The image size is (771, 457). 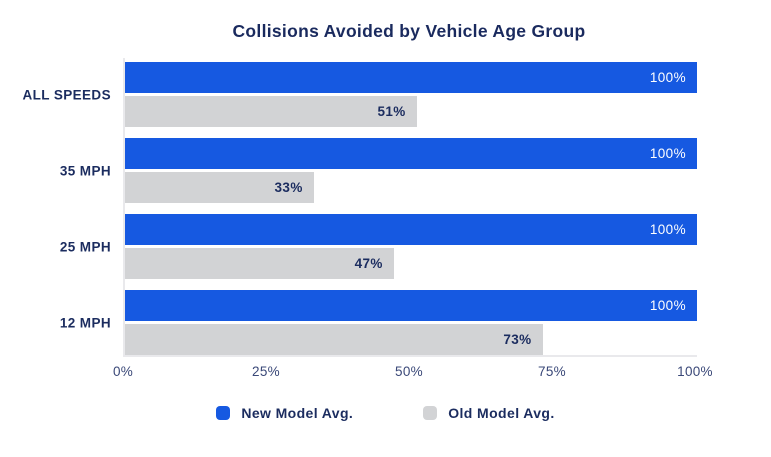 I want to click on bar-new-model-avg-35-mph: 100%, so click(x=411, y=153).